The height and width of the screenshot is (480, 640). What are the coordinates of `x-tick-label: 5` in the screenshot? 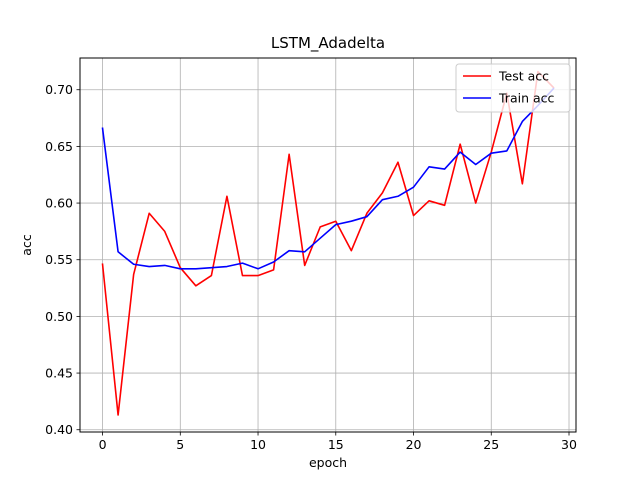 It's located at (180, 444).